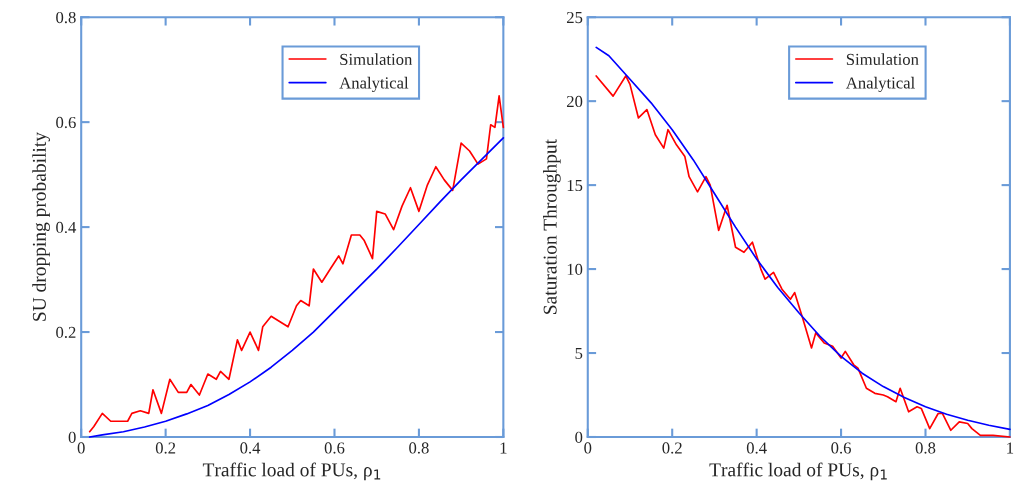 The width and height of the screenshot is (1015, 491). What do you see at coordinates (66, 227) in the screenshot?
I see `y-tick-label: 0.4` at bounding box center [66, 227].